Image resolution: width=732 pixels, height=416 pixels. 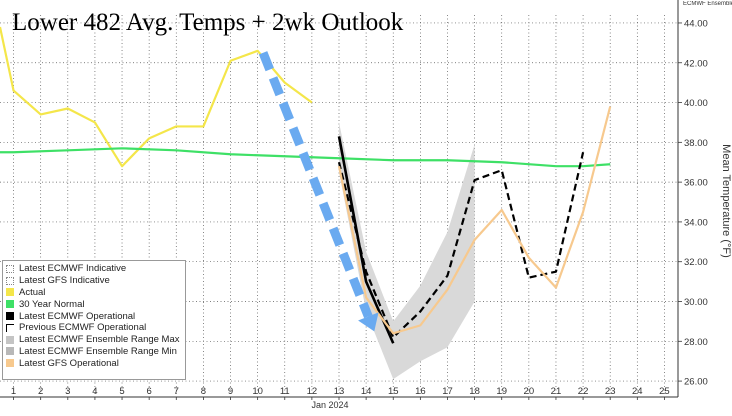 I want to click on legend-item: Latest GFS Operational, so click(x=94, y=363).